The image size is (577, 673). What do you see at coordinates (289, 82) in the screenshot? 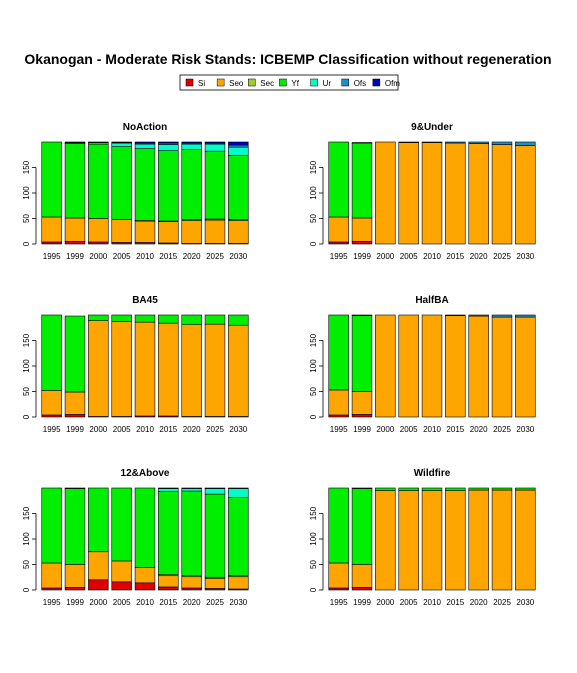
I see `legend: Si Seo Sec Yf Ur Ofs Ofm` at bounding box center [289, 82].